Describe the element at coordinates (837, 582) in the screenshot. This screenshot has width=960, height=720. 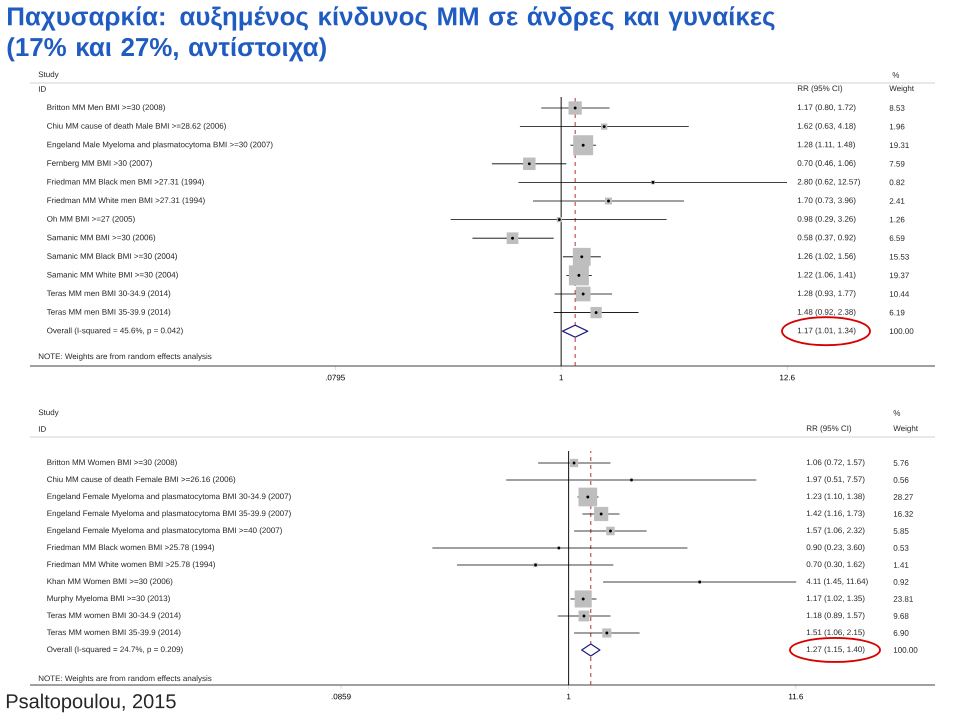
I see `annotation: 4.11 (1.45, 11.64)` at that location.